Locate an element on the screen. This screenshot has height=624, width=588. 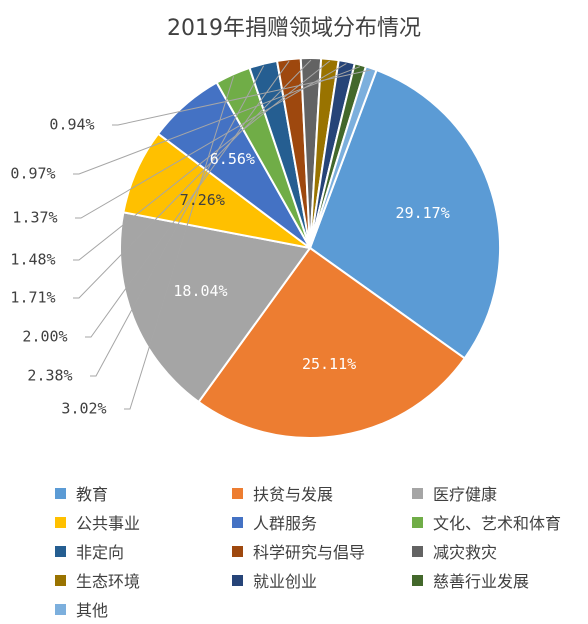
legend-item: 生态环境 is located at coordinates (97, 580).